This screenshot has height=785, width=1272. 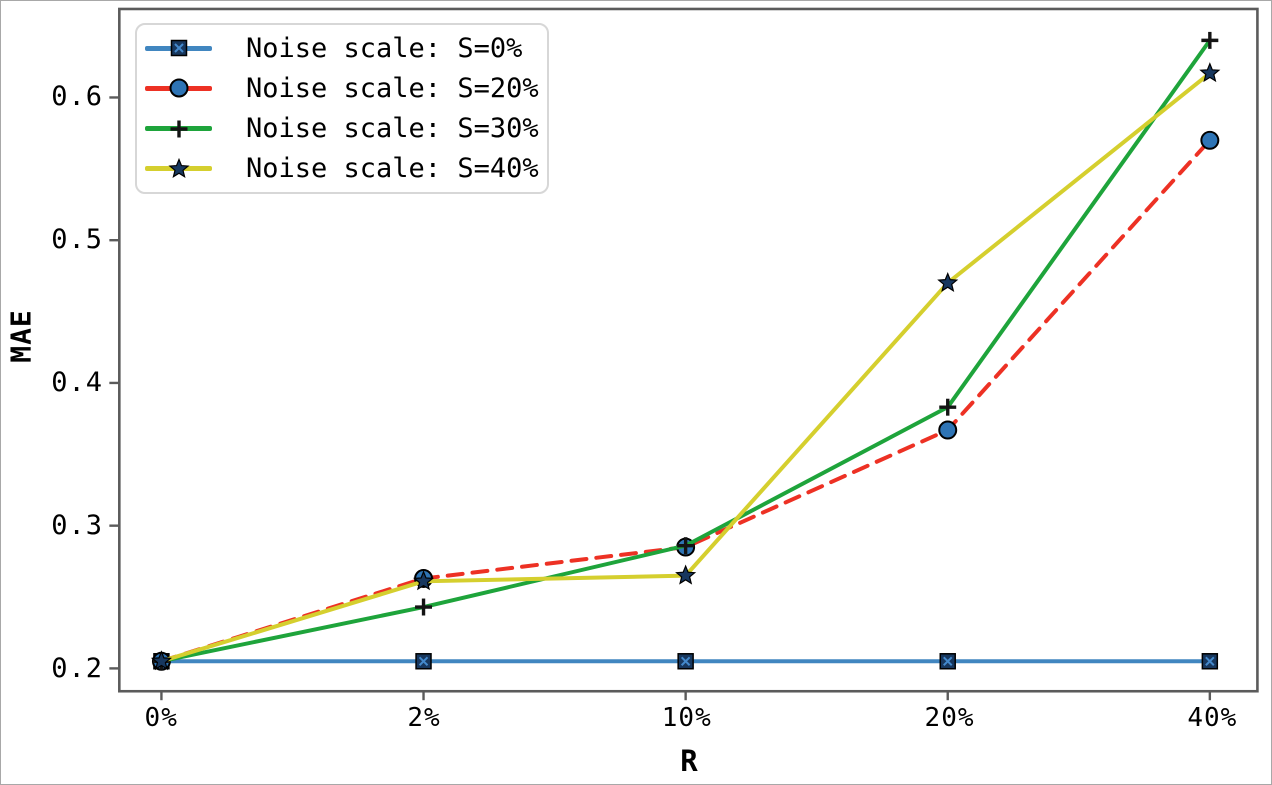 I want to click on legend-label-s40: Noise scale: S=40%, so click(x=392, y=169).